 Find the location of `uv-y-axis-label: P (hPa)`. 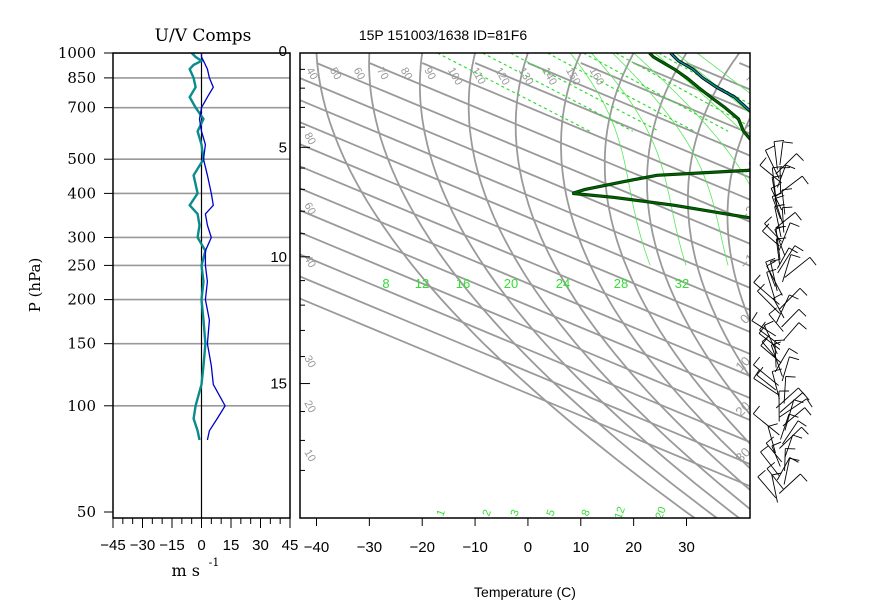

uv-y-axis-label: P (hPa) is located at coordinates (35, 285).